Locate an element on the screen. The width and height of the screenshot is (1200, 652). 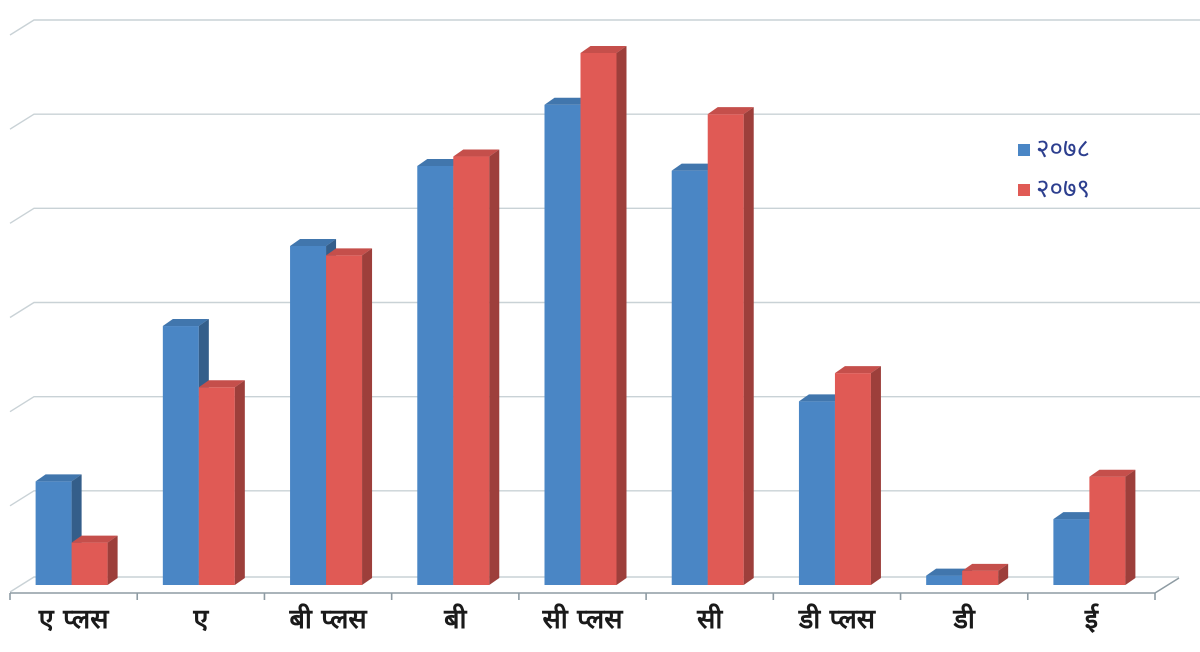
category-labels: ए प्लस ए बी प्लस बी सी प्लस सी डी प्लस डी ई is located at coordinates (569, 619).